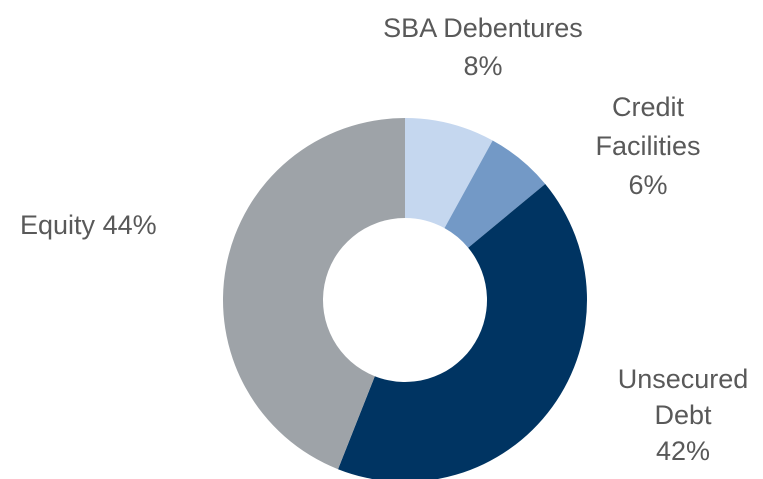  I want to click on slice-label: Credit Facilities 6%, so click(648, 146).